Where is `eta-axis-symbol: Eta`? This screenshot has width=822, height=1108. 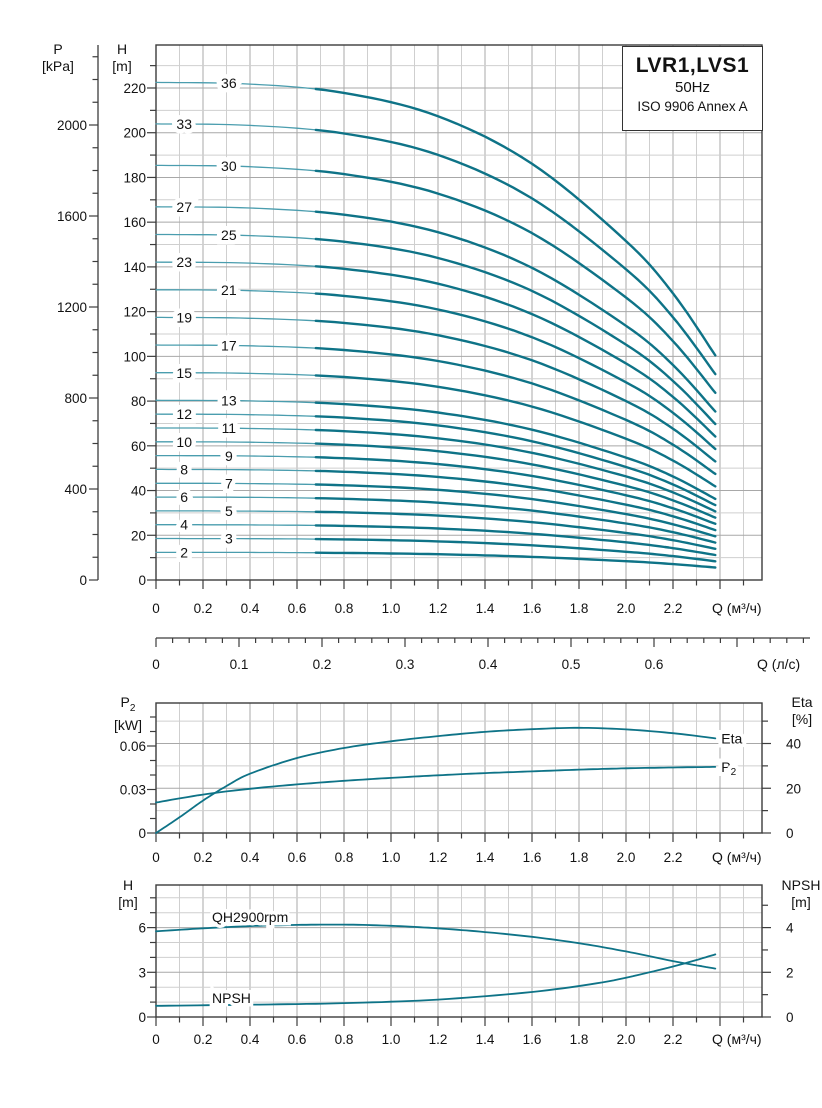 eta-axis-symbol: Eta is located at coordinates (802, 702).